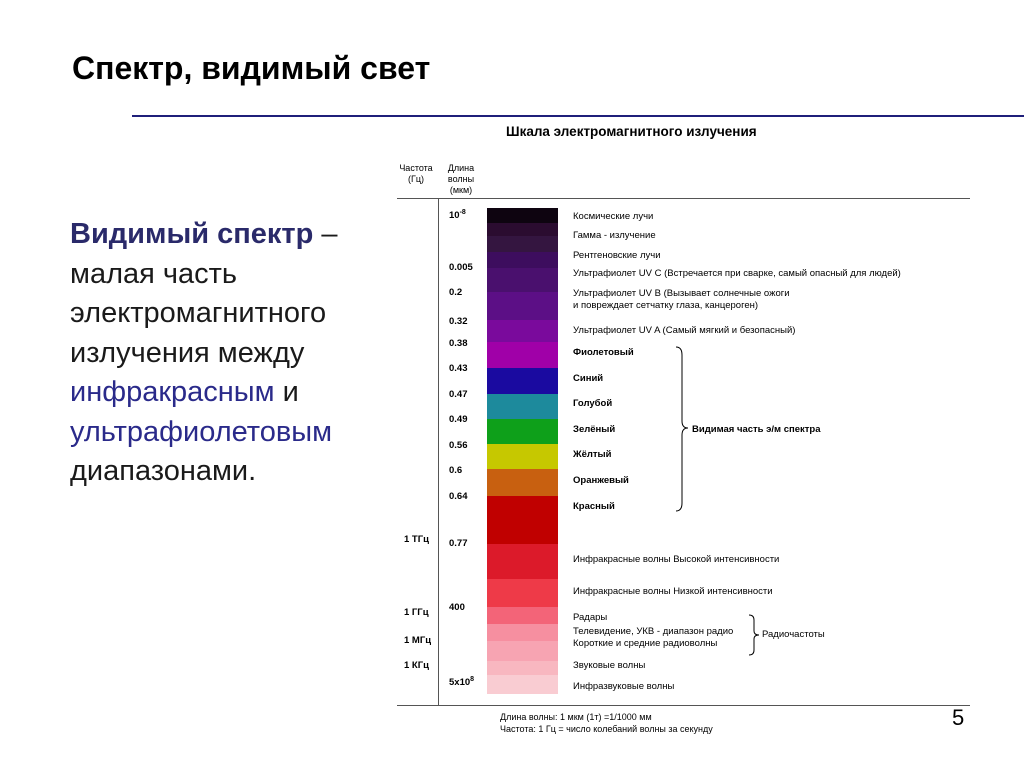  I want to click on visible-bracket-icon, so click(682, 429).